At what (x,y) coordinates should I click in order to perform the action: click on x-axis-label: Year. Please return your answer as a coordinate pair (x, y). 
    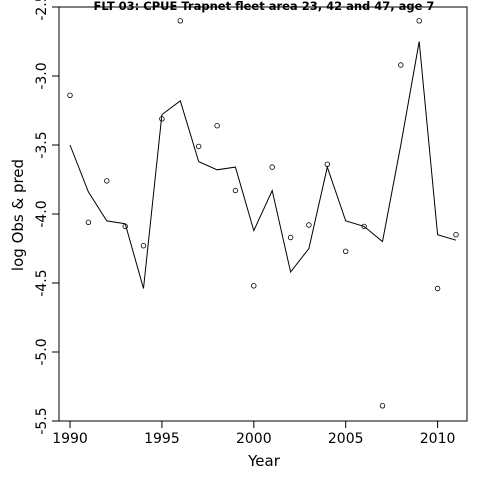
    Looking at the image, I should click on (264, 461).